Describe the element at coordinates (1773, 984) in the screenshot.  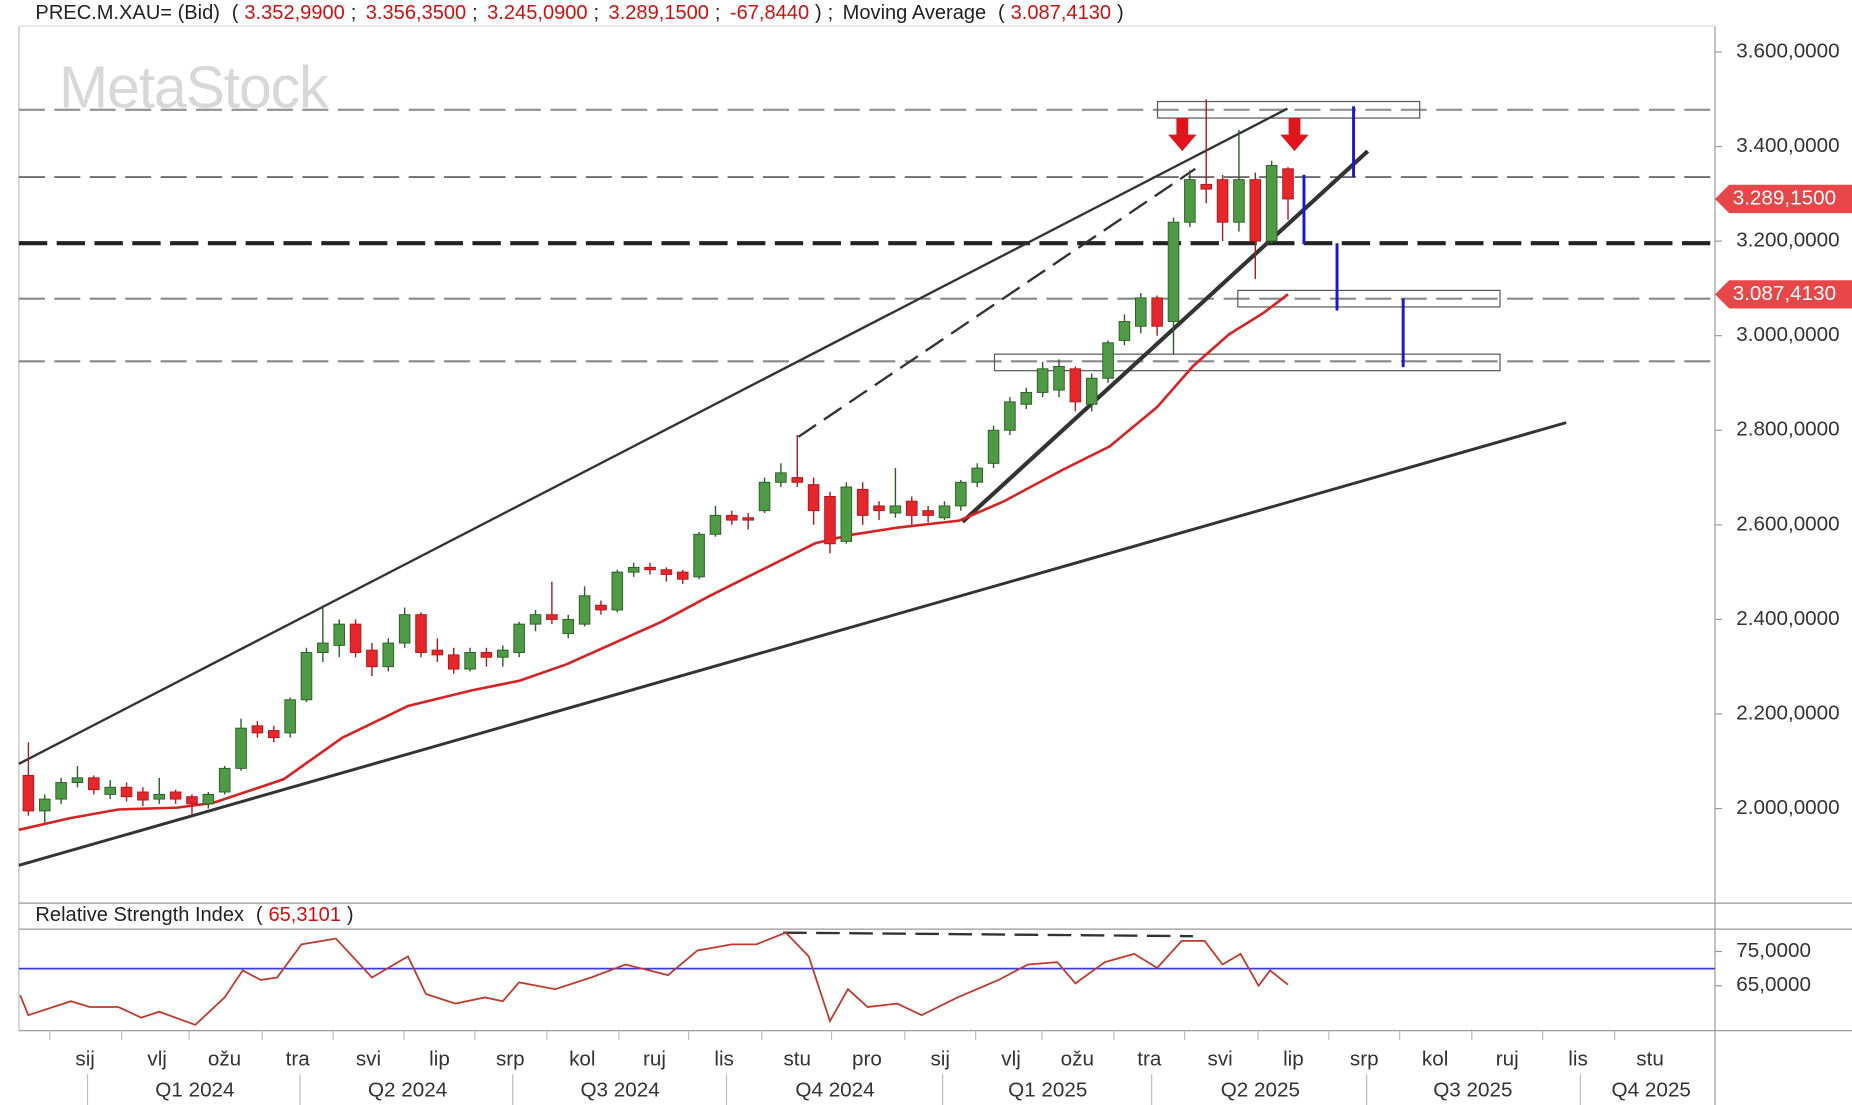
I see `rsi-y-tick-label: 65,0000` at that location.